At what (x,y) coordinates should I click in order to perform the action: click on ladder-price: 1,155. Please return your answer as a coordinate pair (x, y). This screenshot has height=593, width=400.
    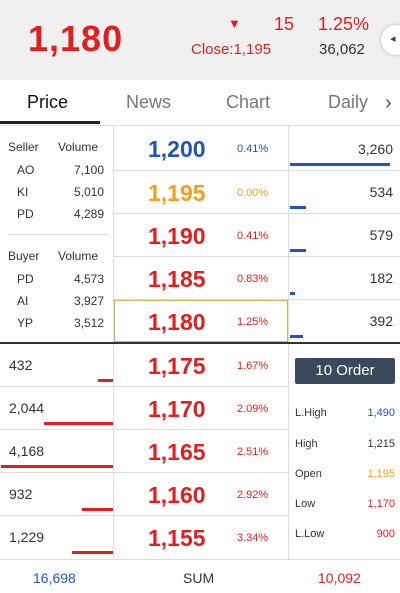
    Looking at the image, I should click on (177, 538).